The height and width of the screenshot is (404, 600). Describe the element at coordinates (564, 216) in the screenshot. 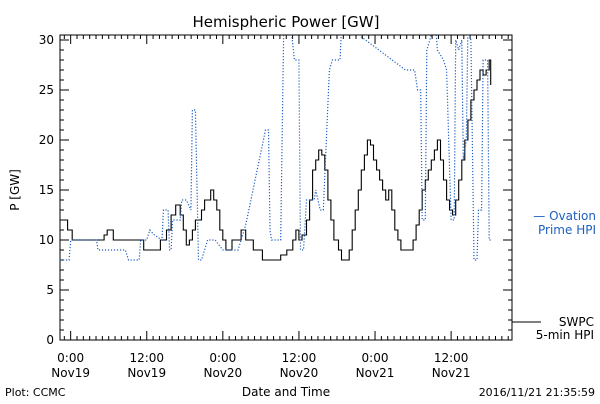

I see `legend-ovation-line1: — Ovation` at that location.